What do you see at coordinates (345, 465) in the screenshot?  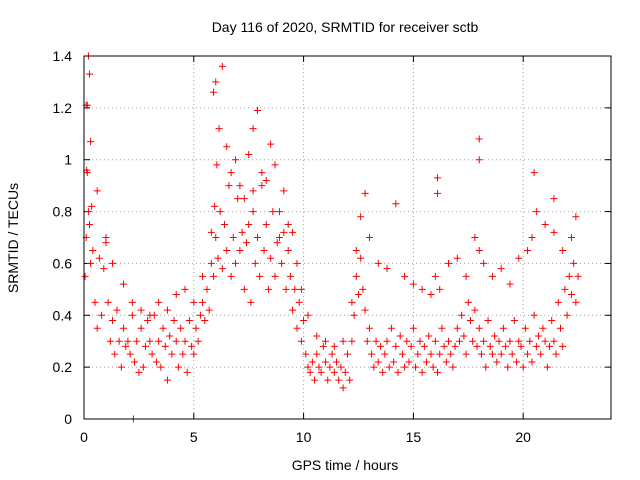 I see `x-axis-label: GPS time / hours` at bounding box center [345, 465].